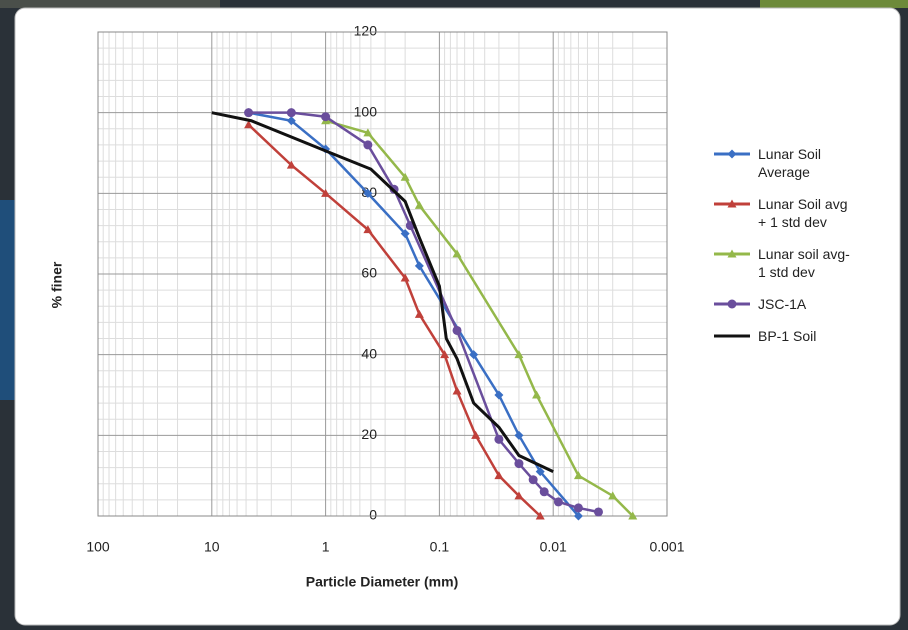  What do you see at coordinates (366, 111) in the screenshot?
I see `y-tick-label: 100` at bounding box center [366, 111].